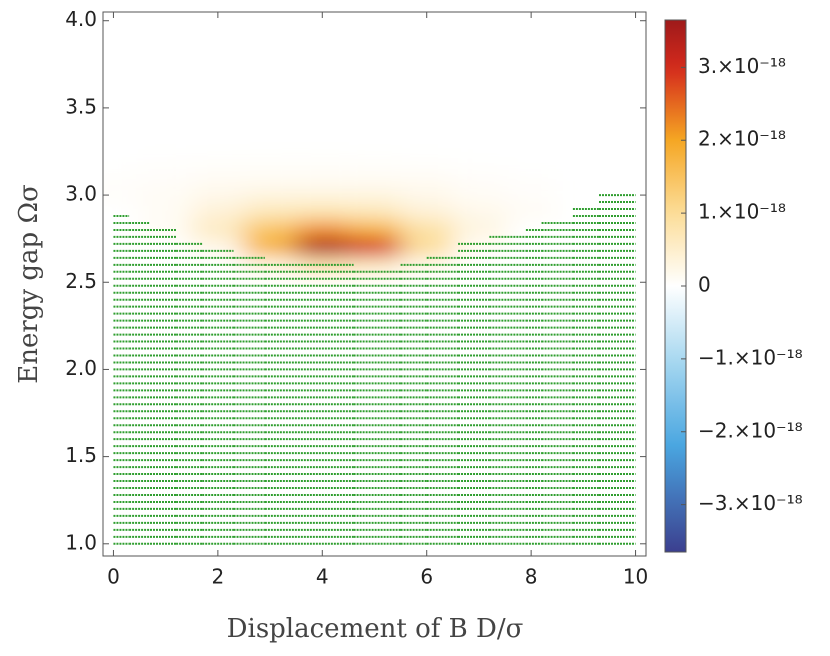 This screenshot has height=656, width=830. Describe the element at coordinates (531, 577) in the screenshot. I see `x-tick-label: 8` at that location.